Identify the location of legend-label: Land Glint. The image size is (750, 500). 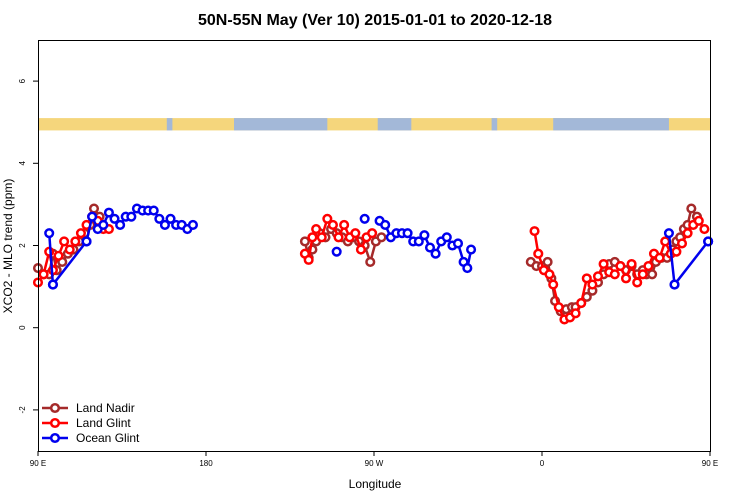
(103, 423).